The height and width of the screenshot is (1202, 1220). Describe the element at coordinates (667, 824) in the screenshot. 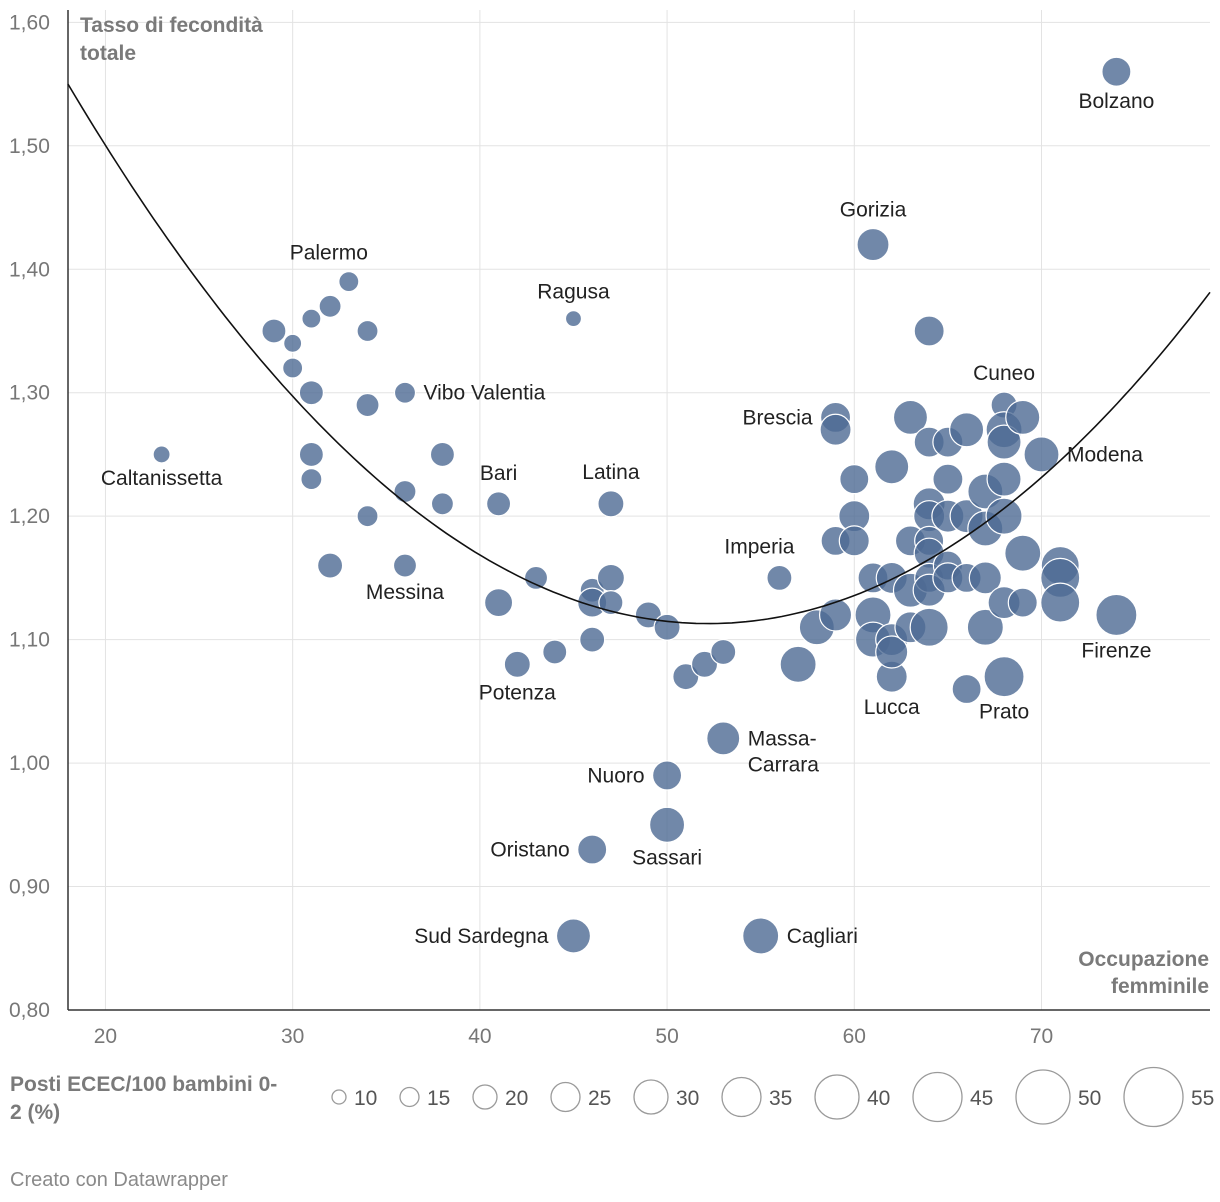

I see `data-point-sassari` at that location.